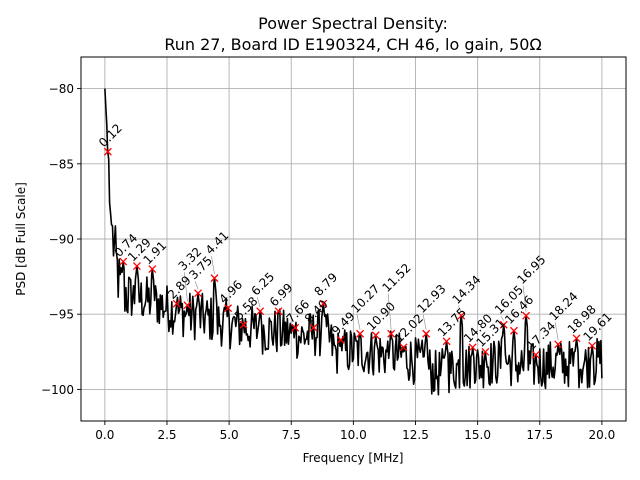 The image size is (640, 480). I want to click on y-tick-label: −95, so click(61, 315).